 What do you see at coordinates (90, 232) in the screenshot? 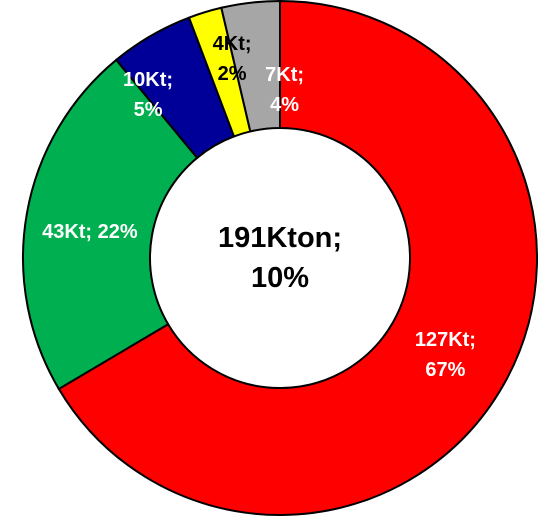
I see `data-label: 43Kt; 22%` at bounding box center [90, 232].